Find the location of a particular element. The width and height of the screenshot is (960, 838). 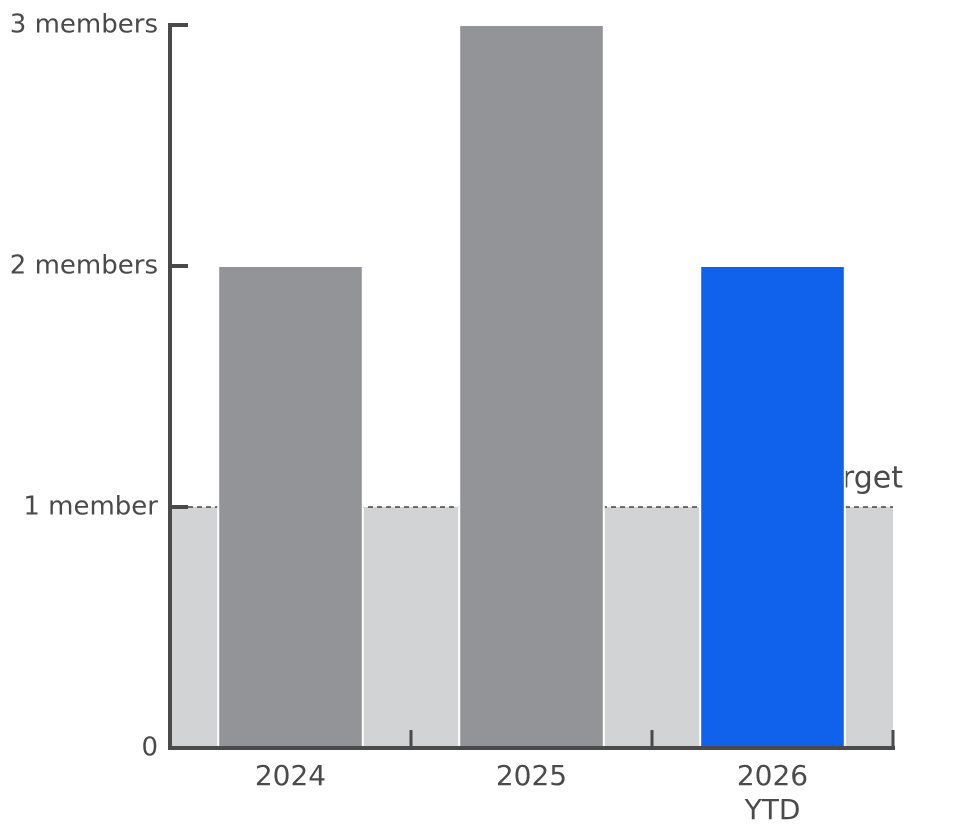

y-tick-label: 3 members is located at coordinates (84, 25).